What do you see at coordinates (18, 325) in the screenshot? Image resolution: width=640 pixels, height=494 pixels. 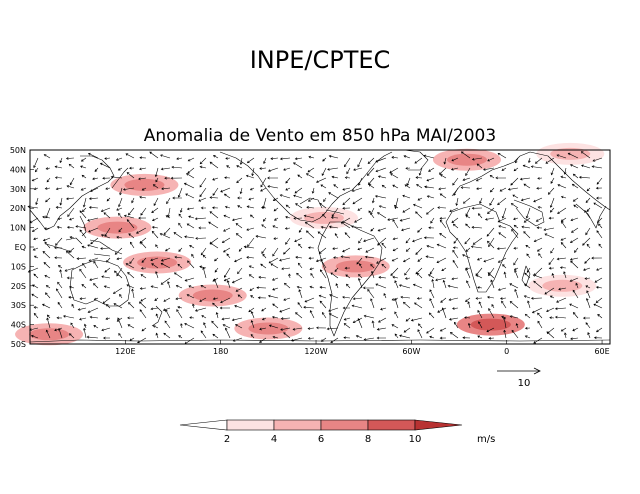 I see `latitude-label: 40S` at bounding box center [18, 325].